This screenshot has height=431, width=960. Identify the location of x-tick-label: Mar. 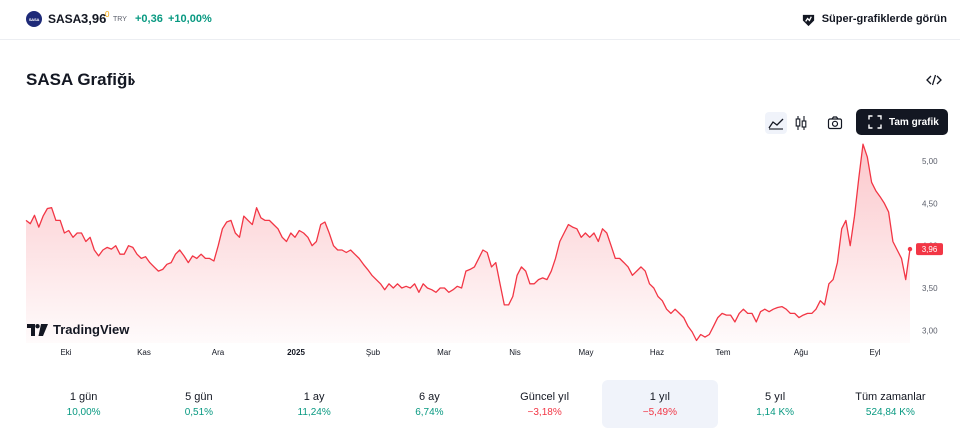
(444, 352).